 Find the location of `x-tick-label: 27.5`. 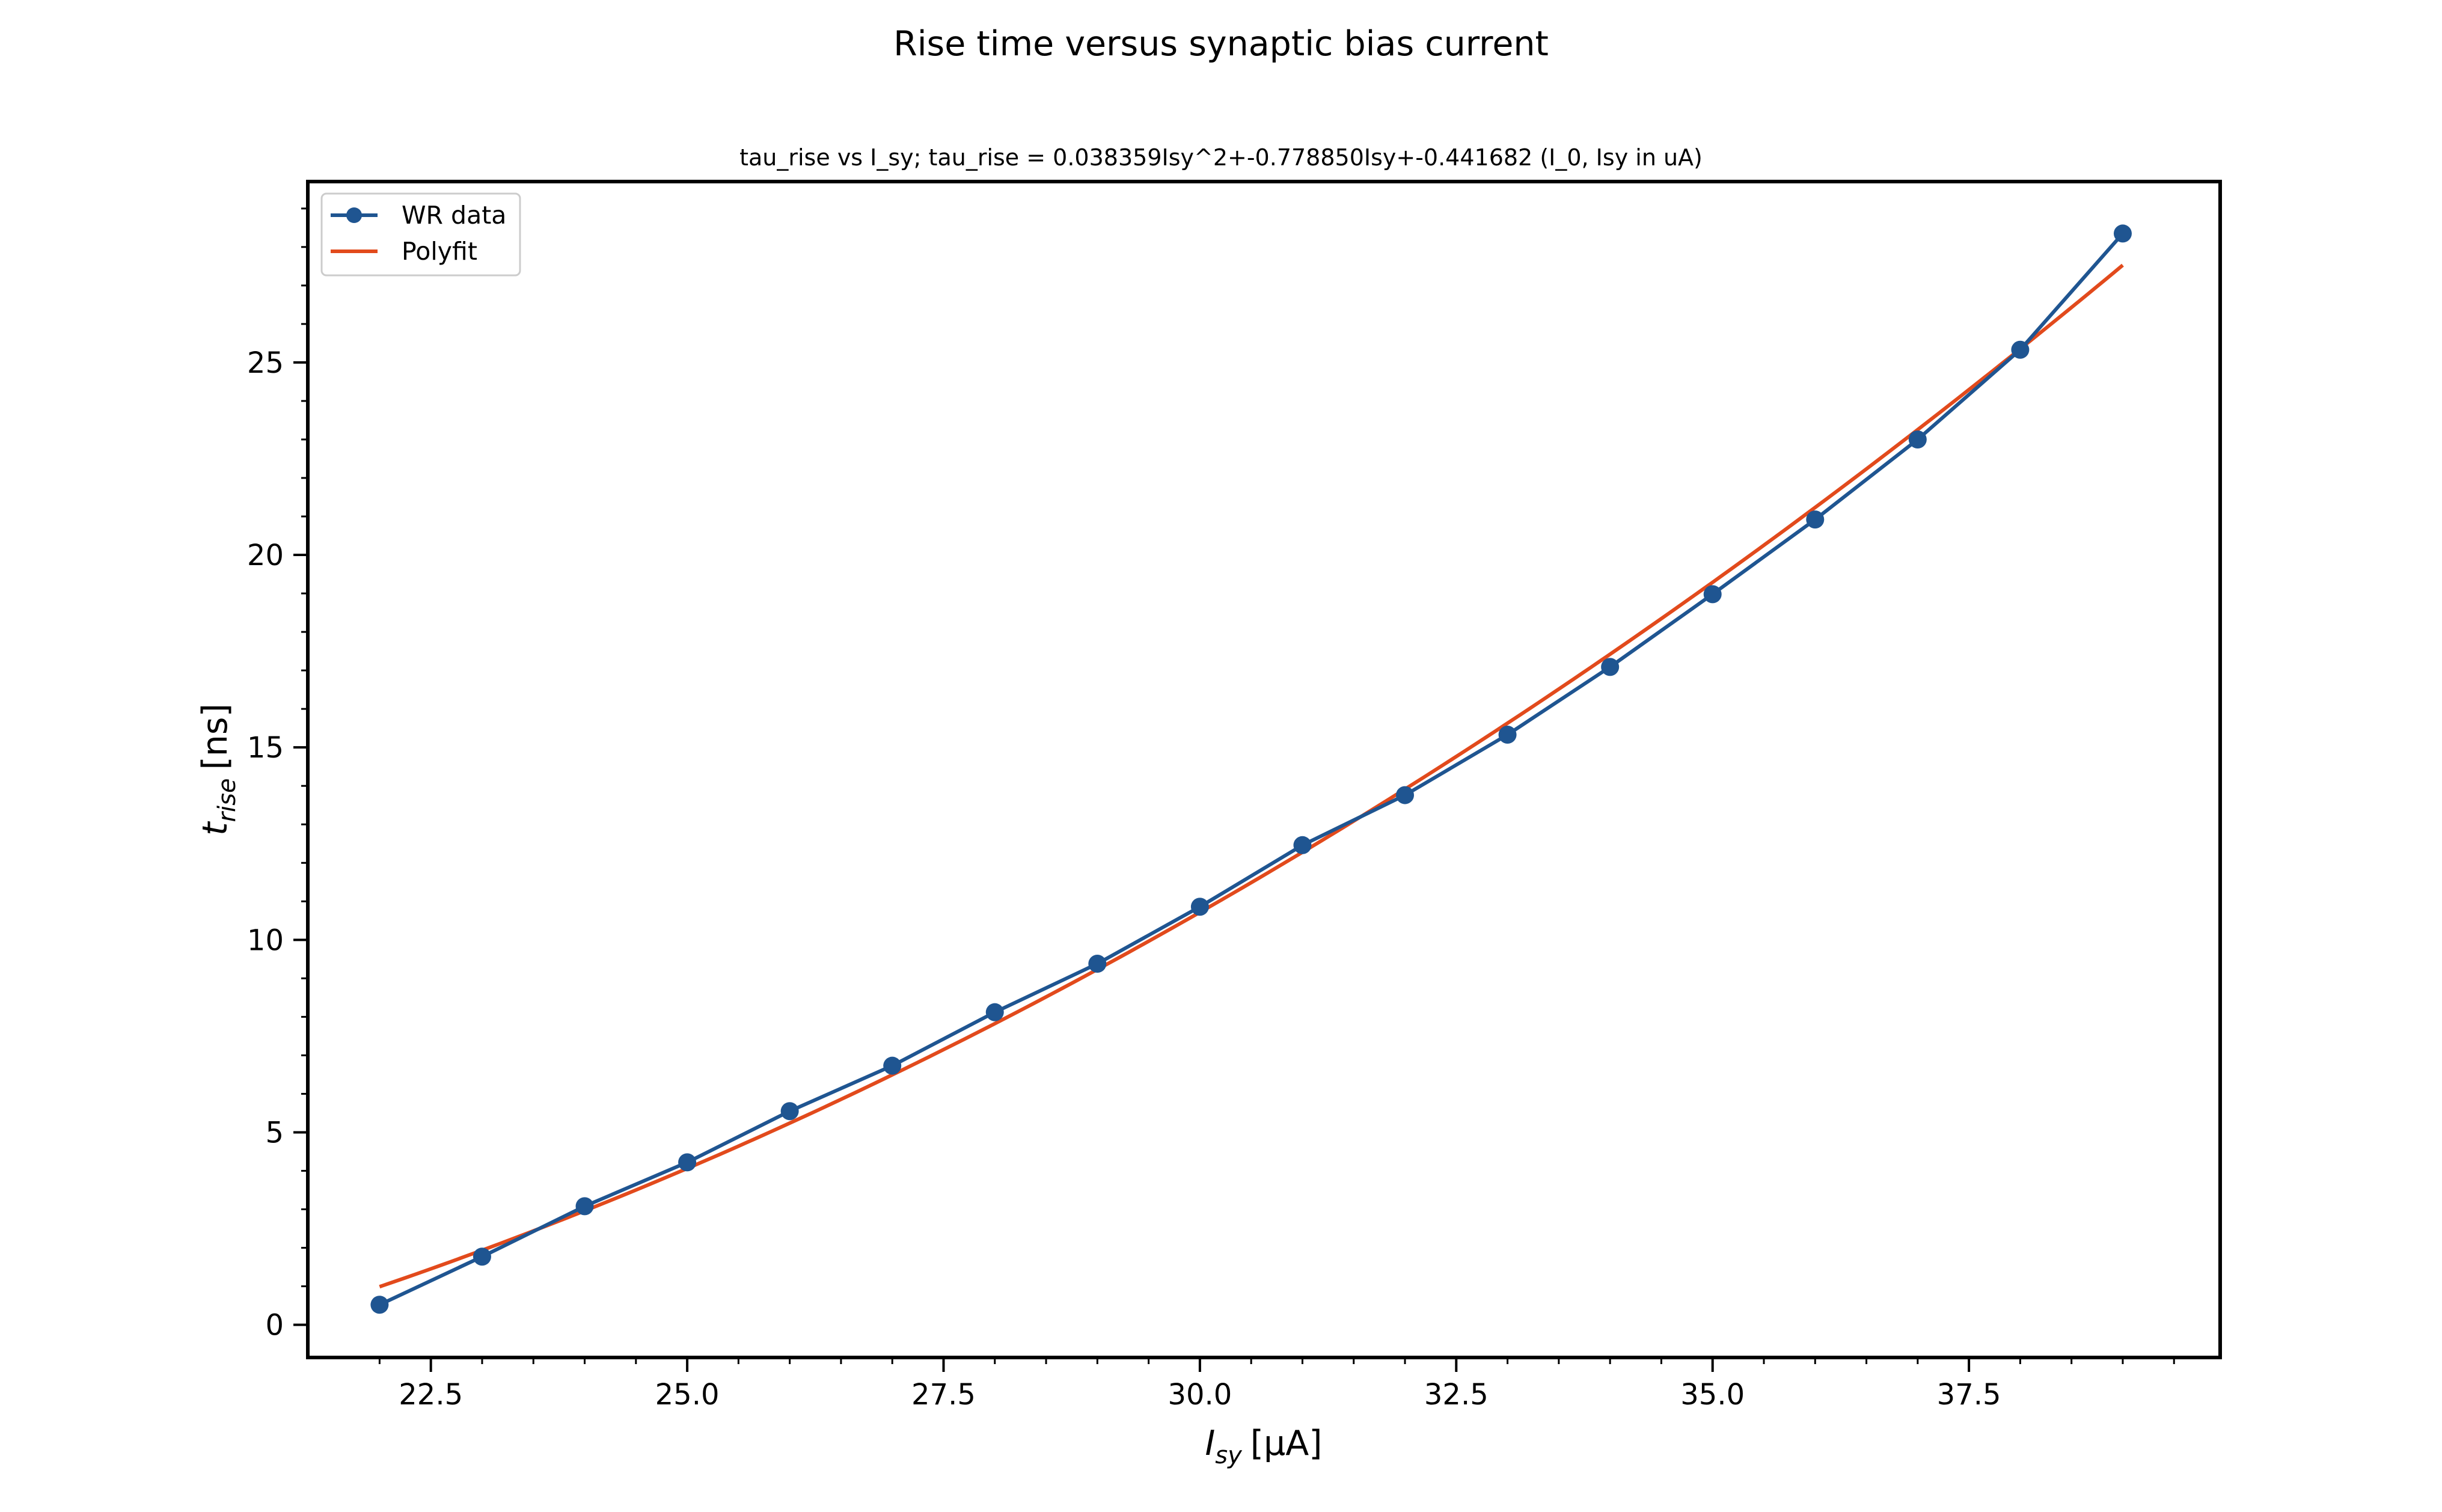

x-tick-label: 27.5 is located at coordinates (943, 1395).